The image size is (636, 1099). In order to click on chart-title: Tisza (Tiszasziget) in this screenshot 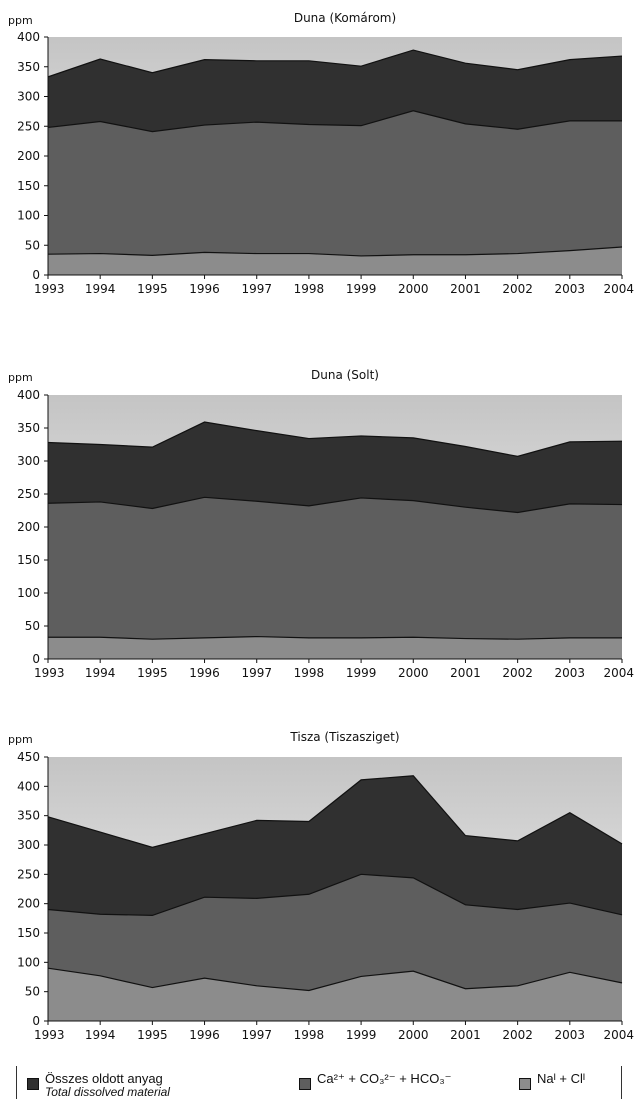, I will do `click(344, 737)`.